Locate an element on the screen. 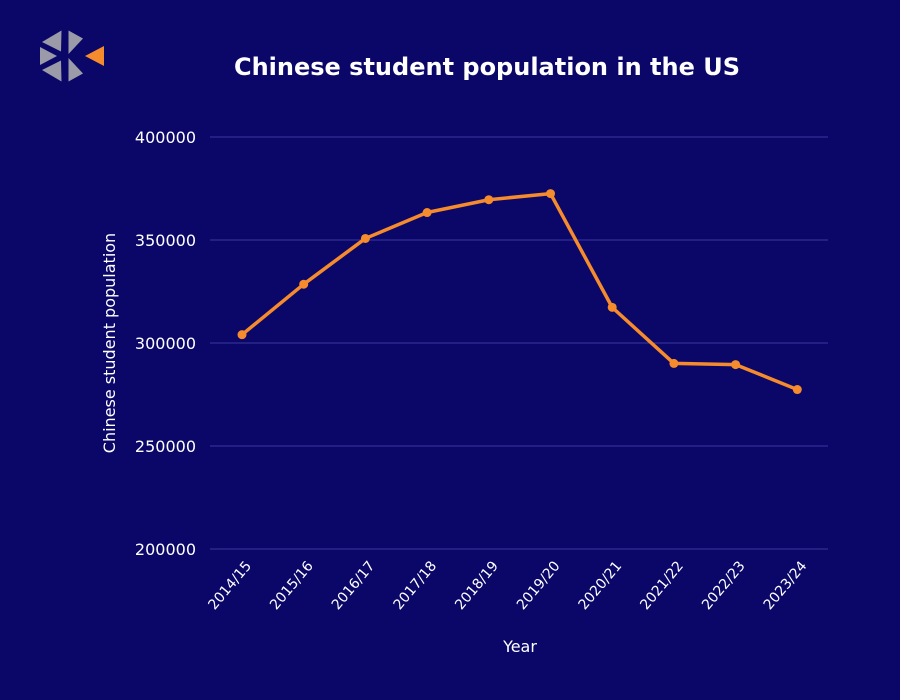 This screenshot has height=700, width=900. x-axis-title: Year is located at coordinates (519, 646).